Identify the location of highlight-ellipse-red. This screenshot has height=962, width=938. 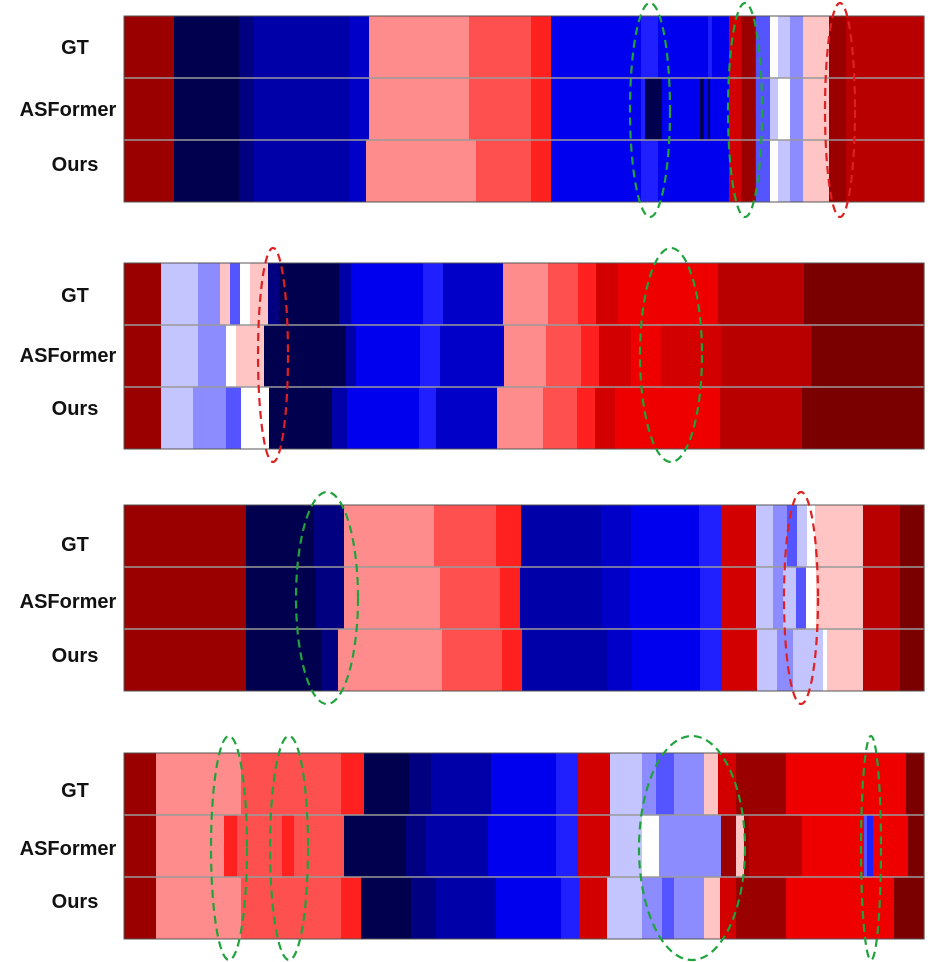
(840, 110).